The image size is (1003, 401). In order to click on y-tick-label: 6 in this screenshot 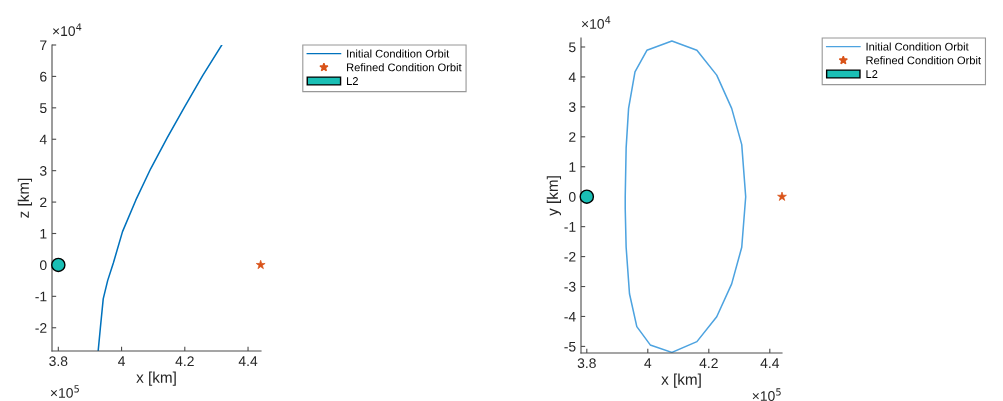, I will do `click(43, 76)`.